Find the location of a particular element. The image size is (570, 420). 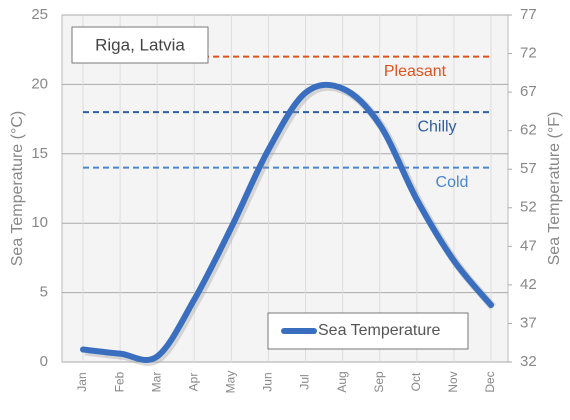

threshold-label: Chilly is located at coordinates (436, 126).